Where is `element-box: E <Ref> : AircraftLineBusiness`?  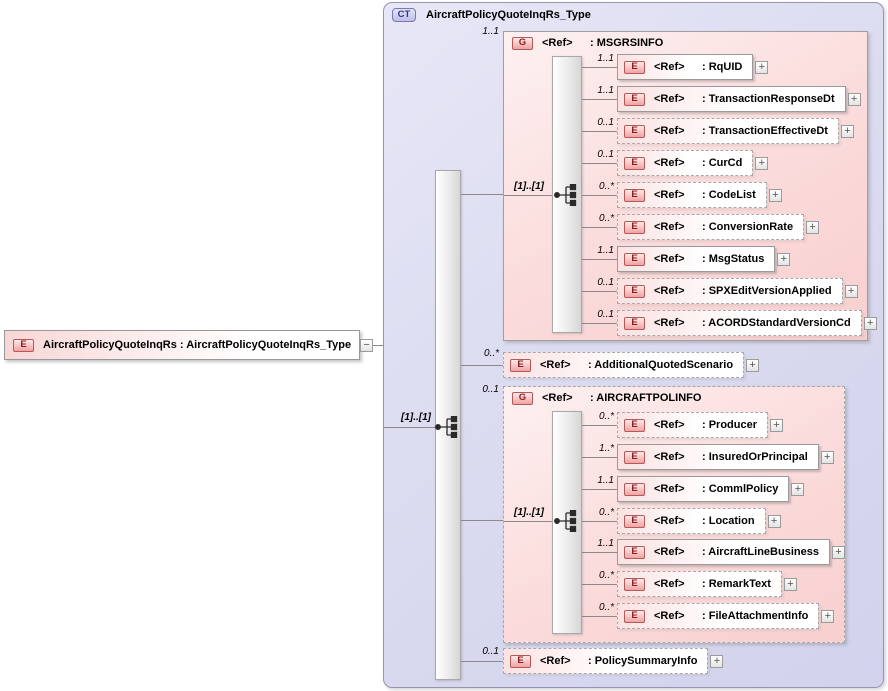
element-box: E <Ref> : AircraftLineBusiness is located at coordinates (723, 552).